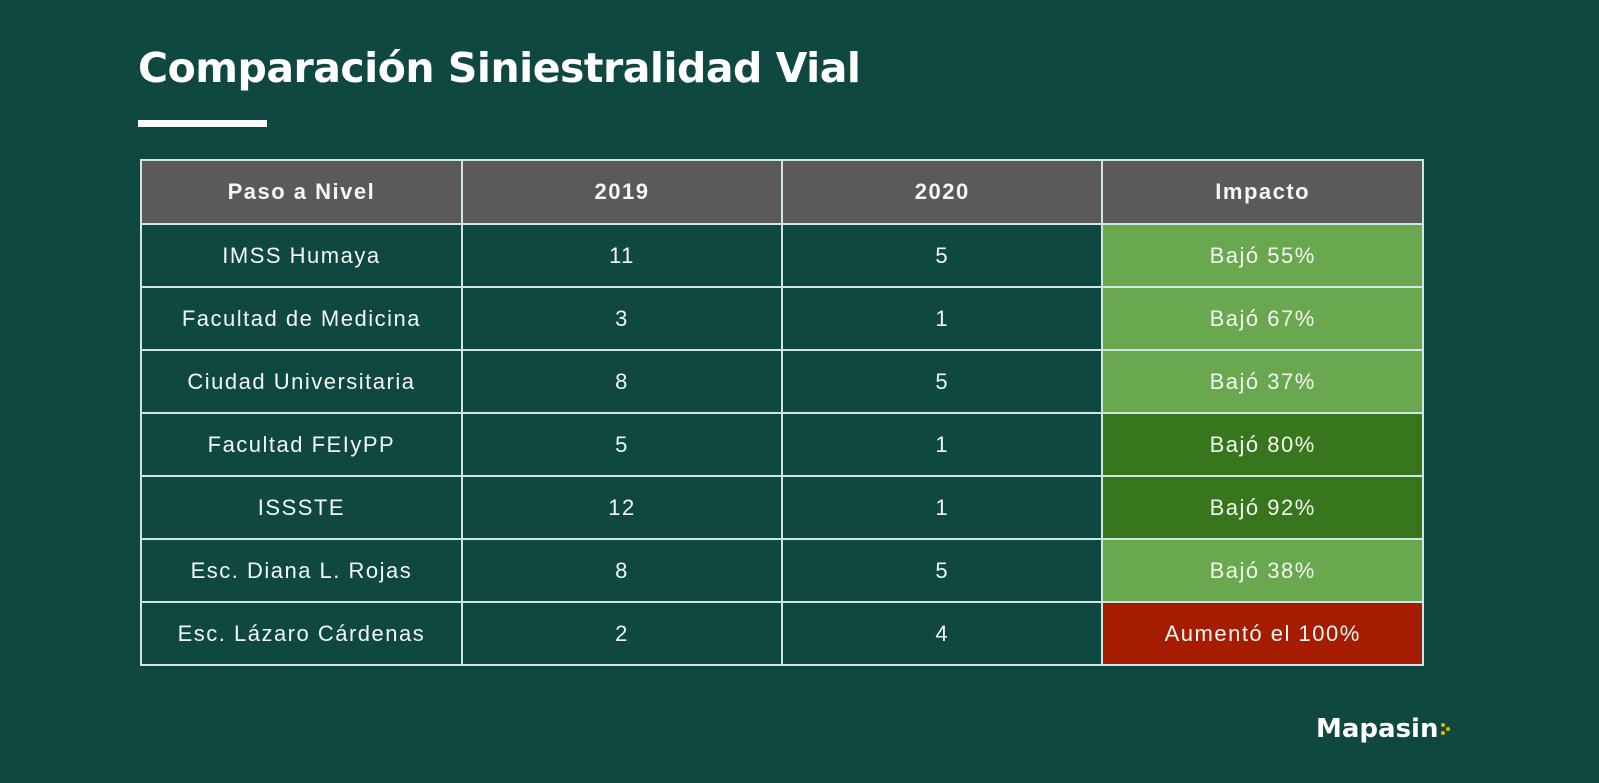 Image resolution: width=1599 pixels, height=783 pixels. I want to click on cell-impacto: Bajó 92%, so click(1262, 507).